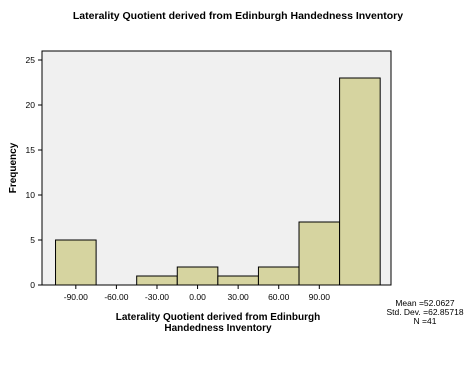 Image resolution: width=476 pixels, height=365 pixels. Describe the element at coordinates (425, 303) in the screenshot. I see `stats-mean: Mean =52.0627` at that location.